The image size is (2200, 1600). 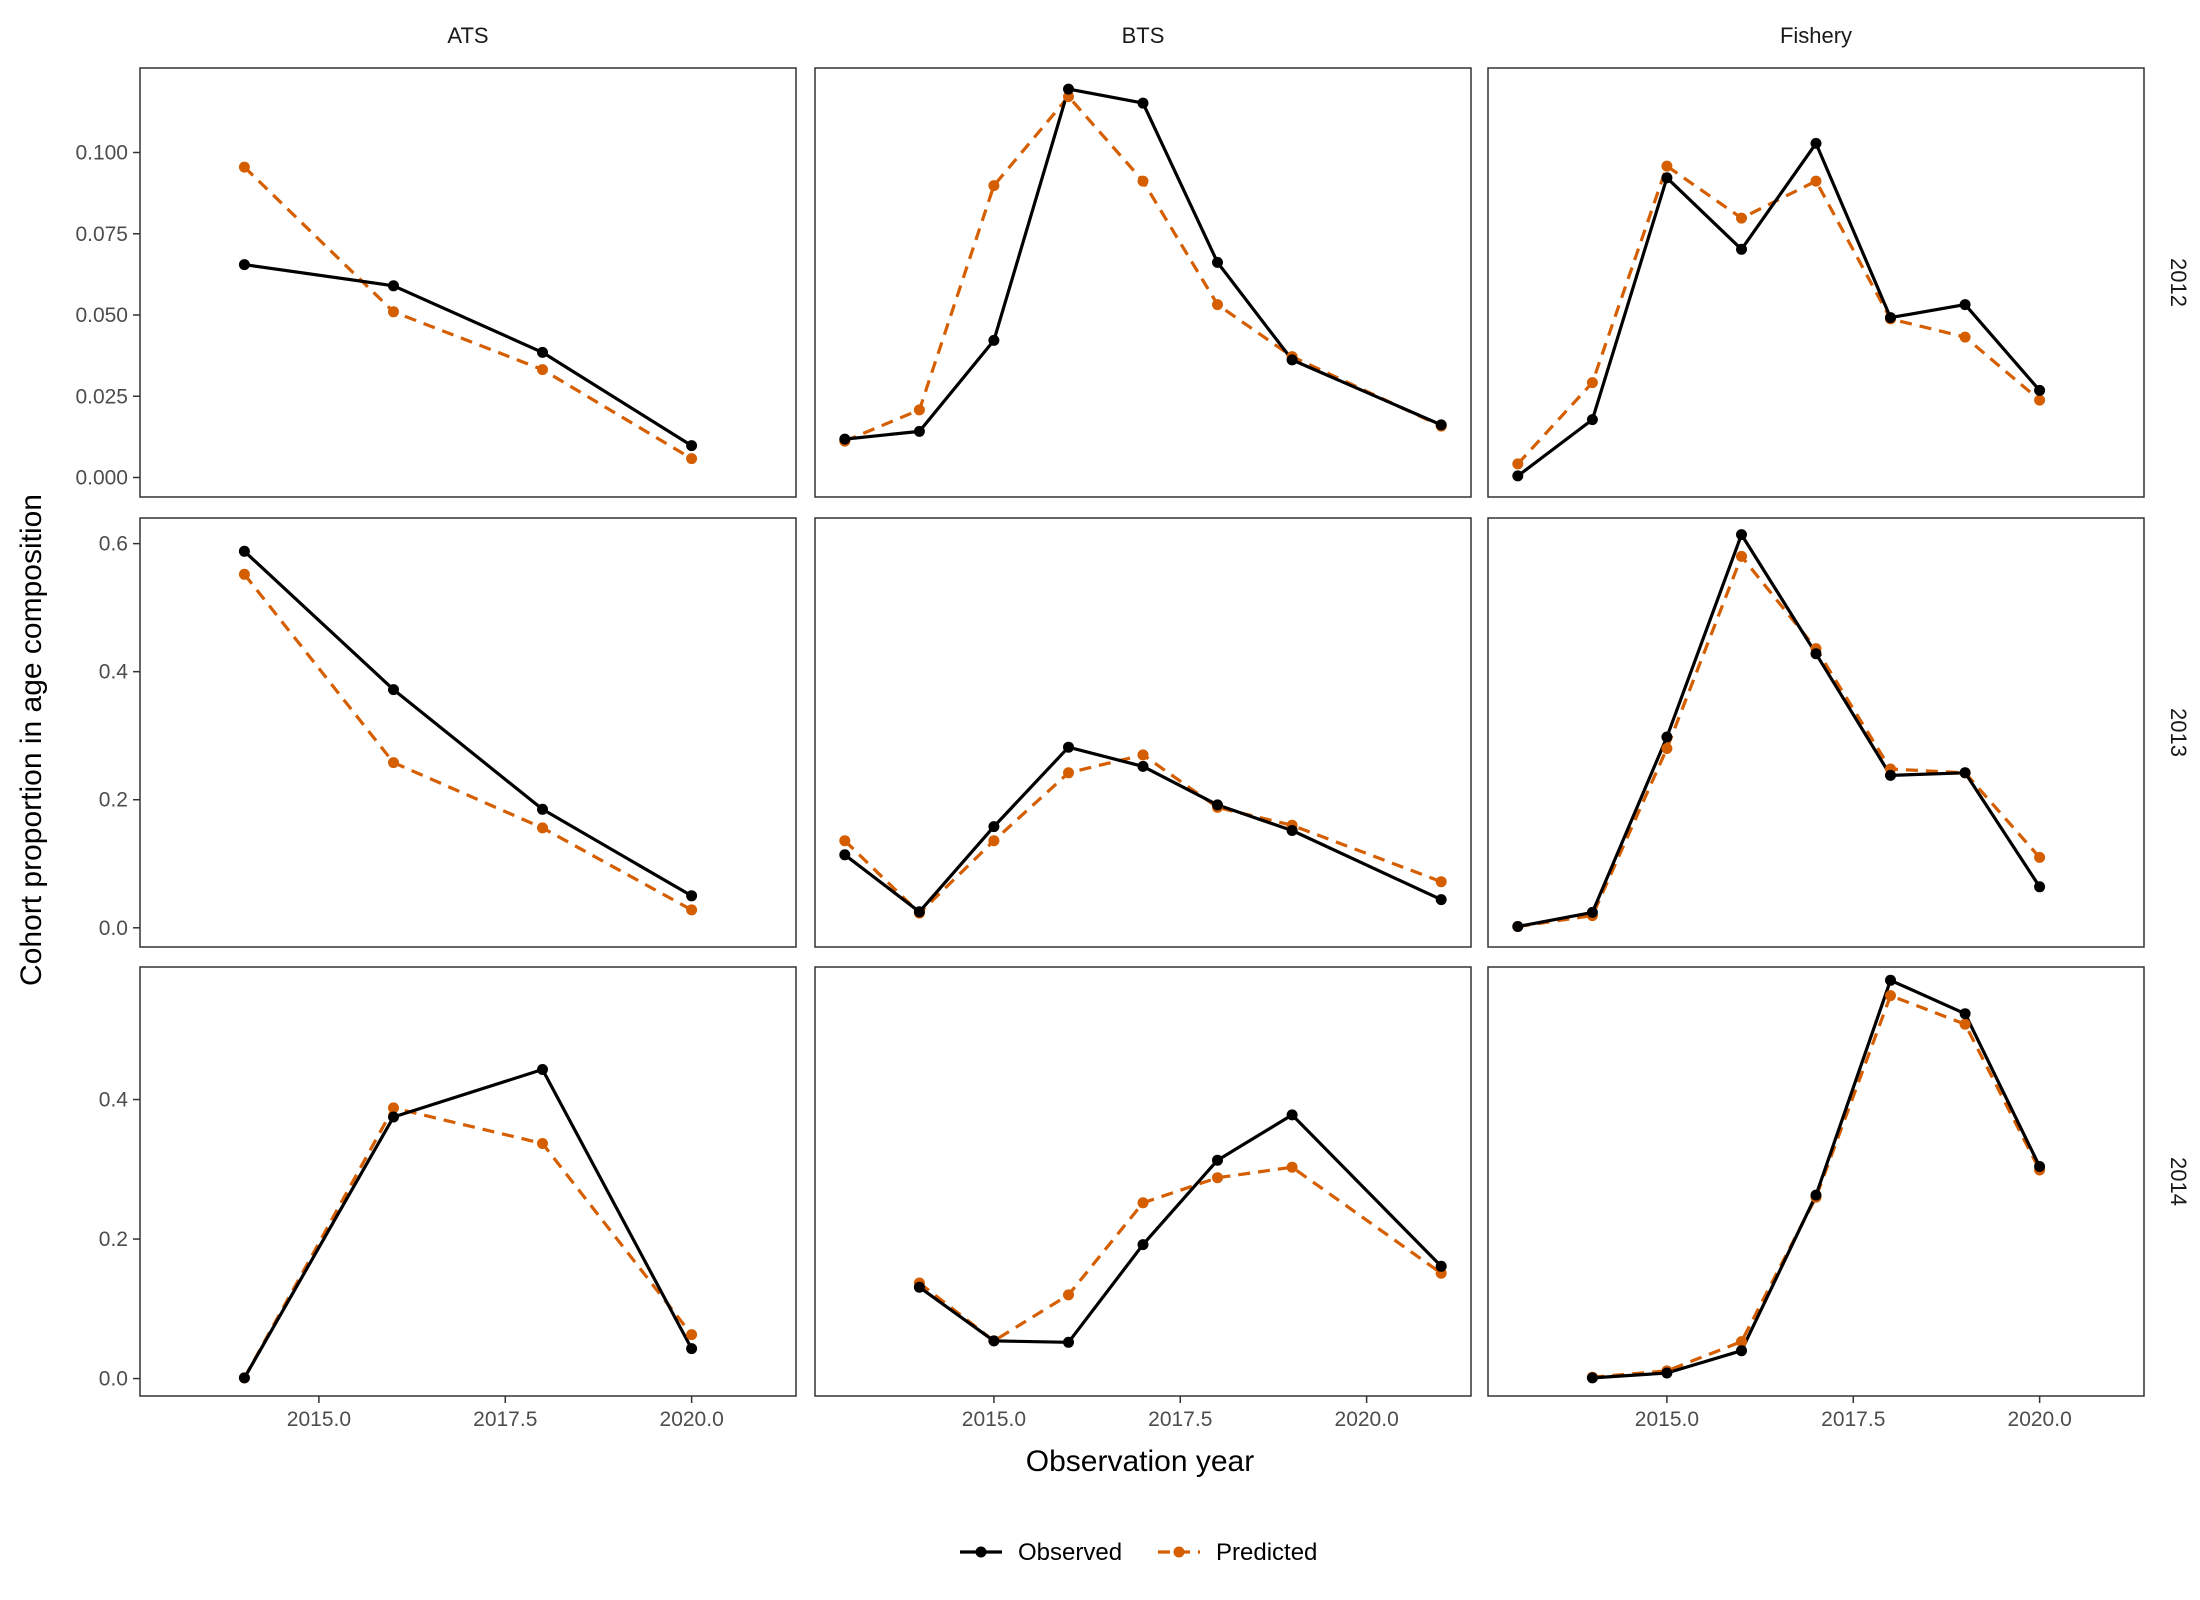 What do you see at coordinates (1180, 1419) in the screenshot?
I see `x-tick-label: 2017.5` at bounding box center [1180, 1419].